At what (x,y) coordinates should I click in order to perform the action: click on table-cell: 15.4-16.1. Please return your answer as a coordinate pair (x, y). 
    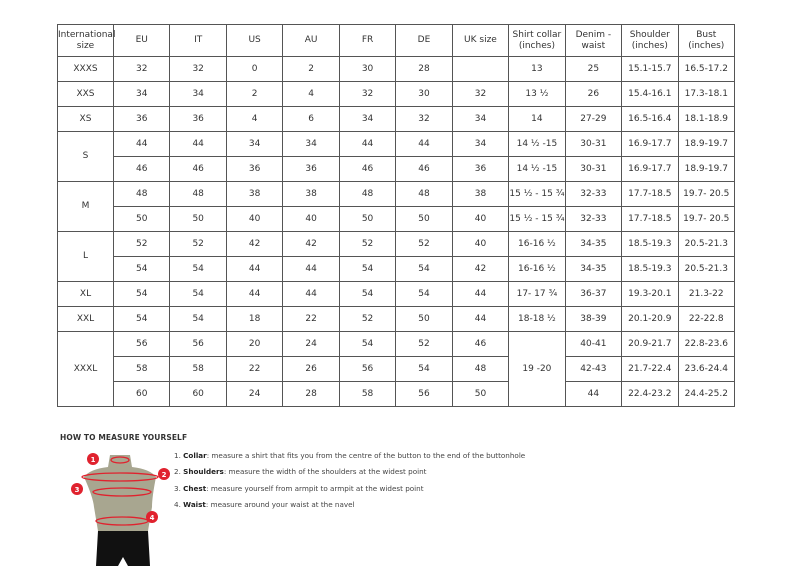
    Looking at the image, I should click on (650, 94).